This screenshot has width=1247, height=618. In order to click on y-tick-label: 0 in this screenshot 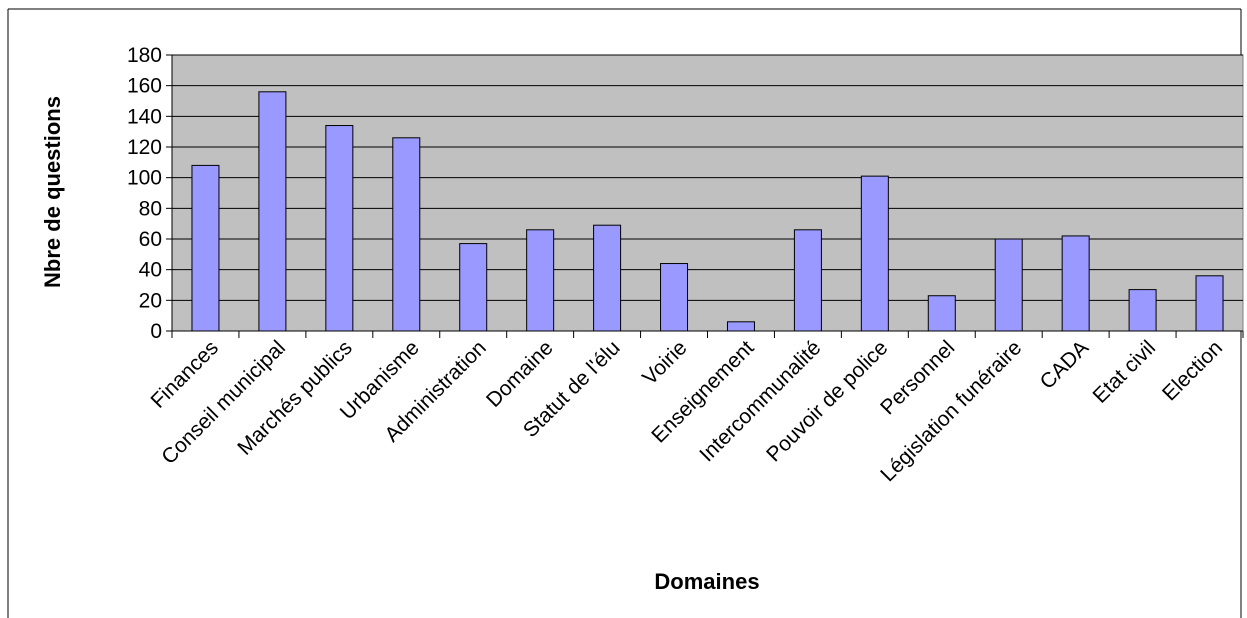, I will do `click(156, 331)`.